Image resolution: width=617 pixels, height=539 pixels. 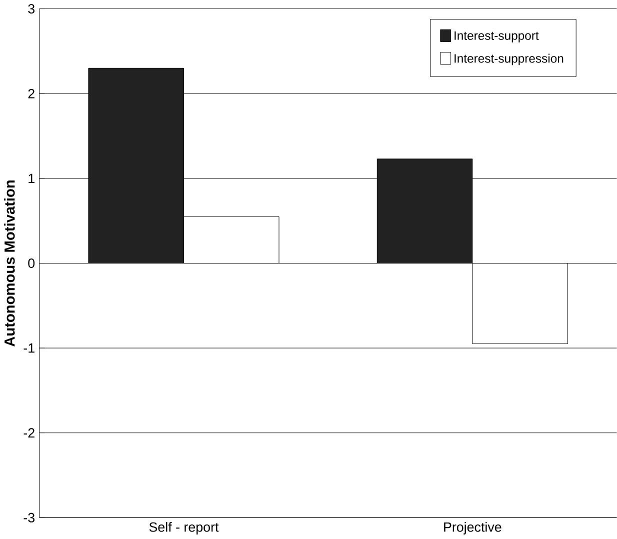 What do you see at coordinates (509, 60) in the screenshot?
I see `legend-label: Interest-suppression` at bounding box center [509, 60].